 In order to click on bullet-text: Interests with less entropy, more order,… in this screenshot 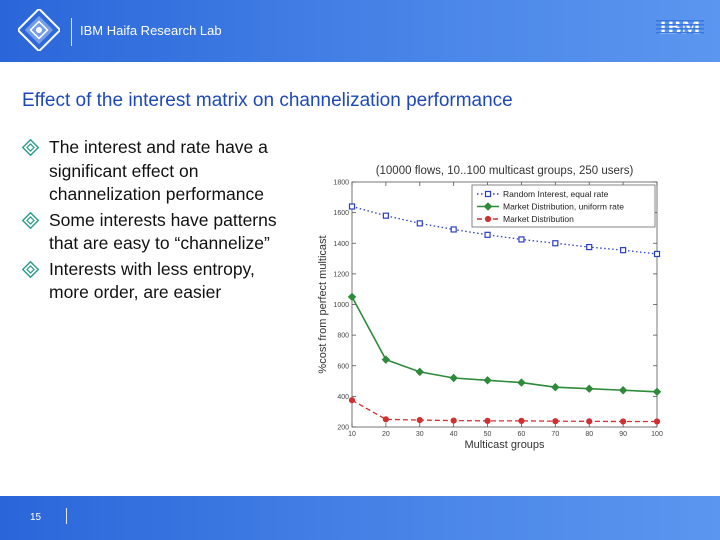, I will do `click(152, 280)`.